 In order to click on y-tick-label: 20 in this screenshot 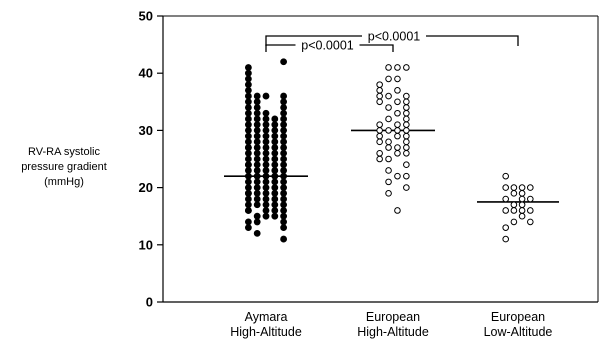, I will do `click(146, 187)`.